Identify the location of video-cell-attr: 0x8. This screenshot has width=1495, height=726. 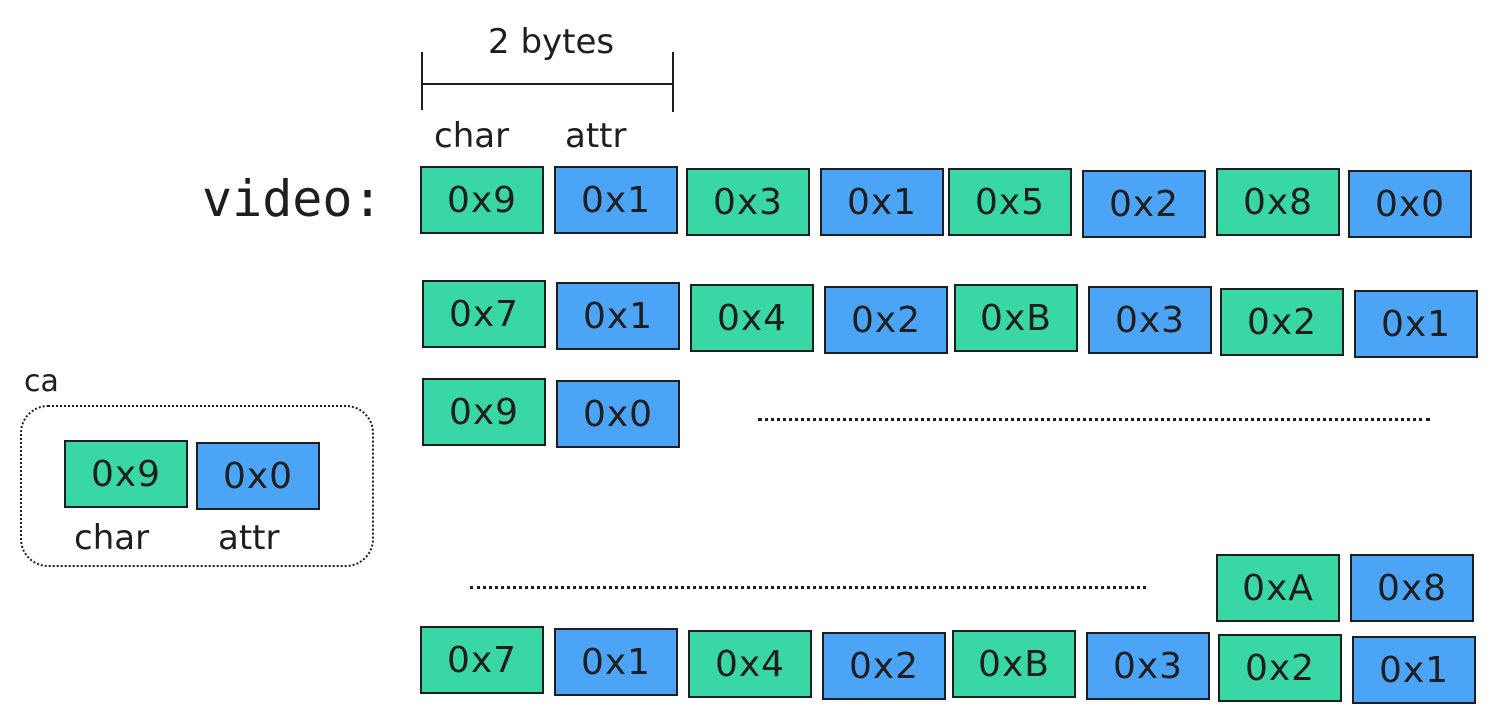
(1412, 588).